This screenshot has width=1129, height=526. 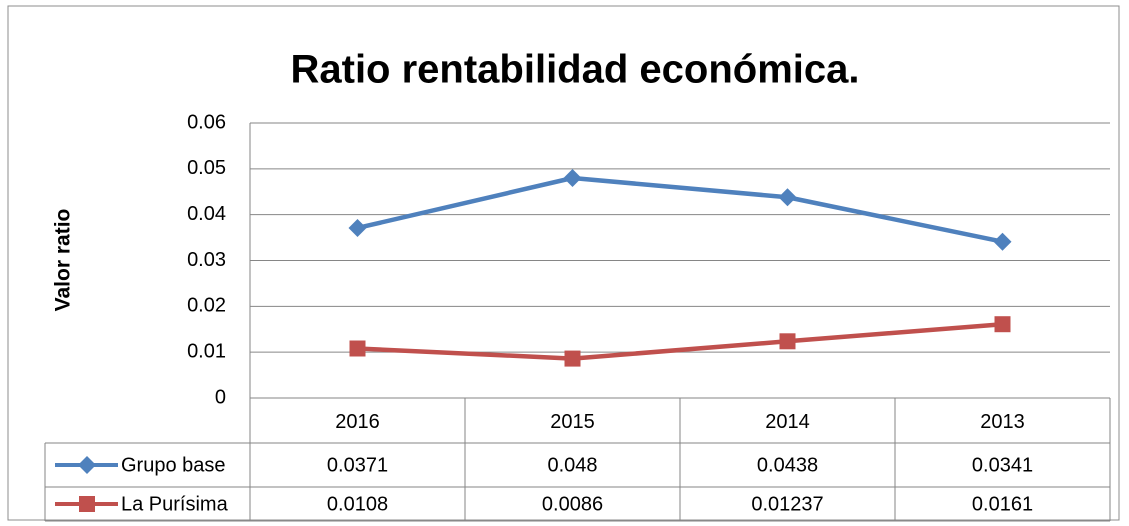 What do you see at coordinates (572, 465) in the screenshot?
I see `table-value: 0.048` at bounding box center [572, 465].